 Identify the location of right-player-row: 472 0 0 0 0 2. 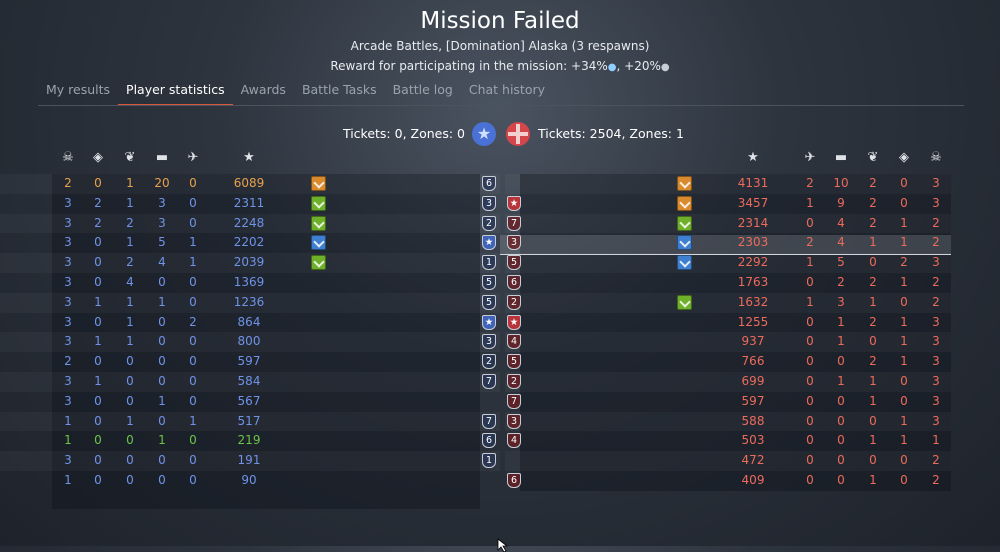
(480, 461).